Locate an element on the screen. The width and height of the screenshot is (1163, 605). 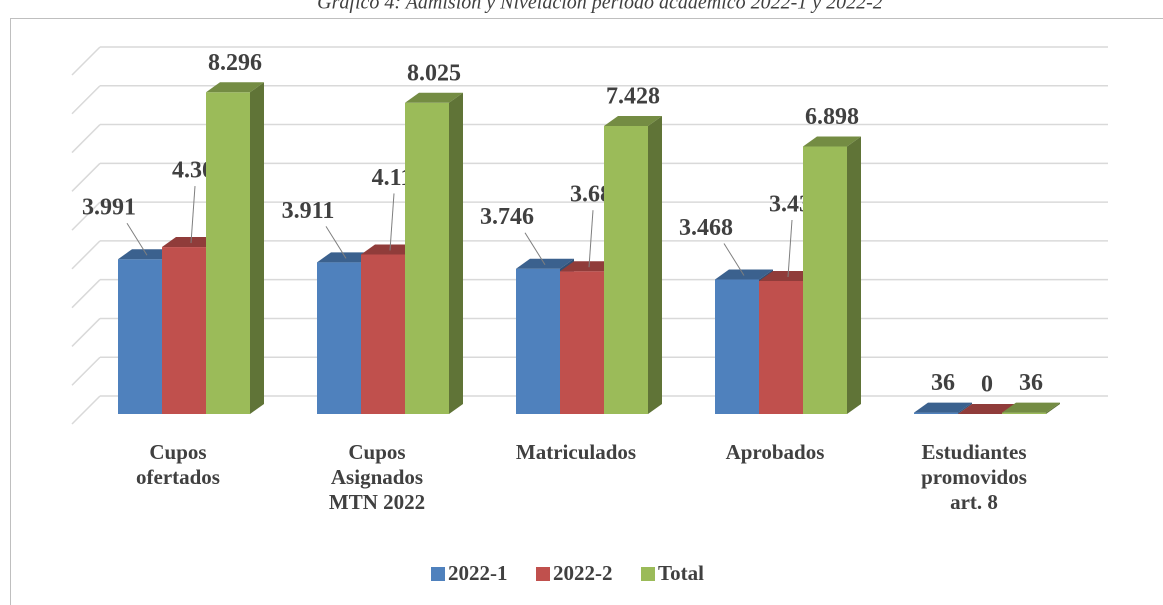
data-label: 3.746 is located at coordinates (507, 217).